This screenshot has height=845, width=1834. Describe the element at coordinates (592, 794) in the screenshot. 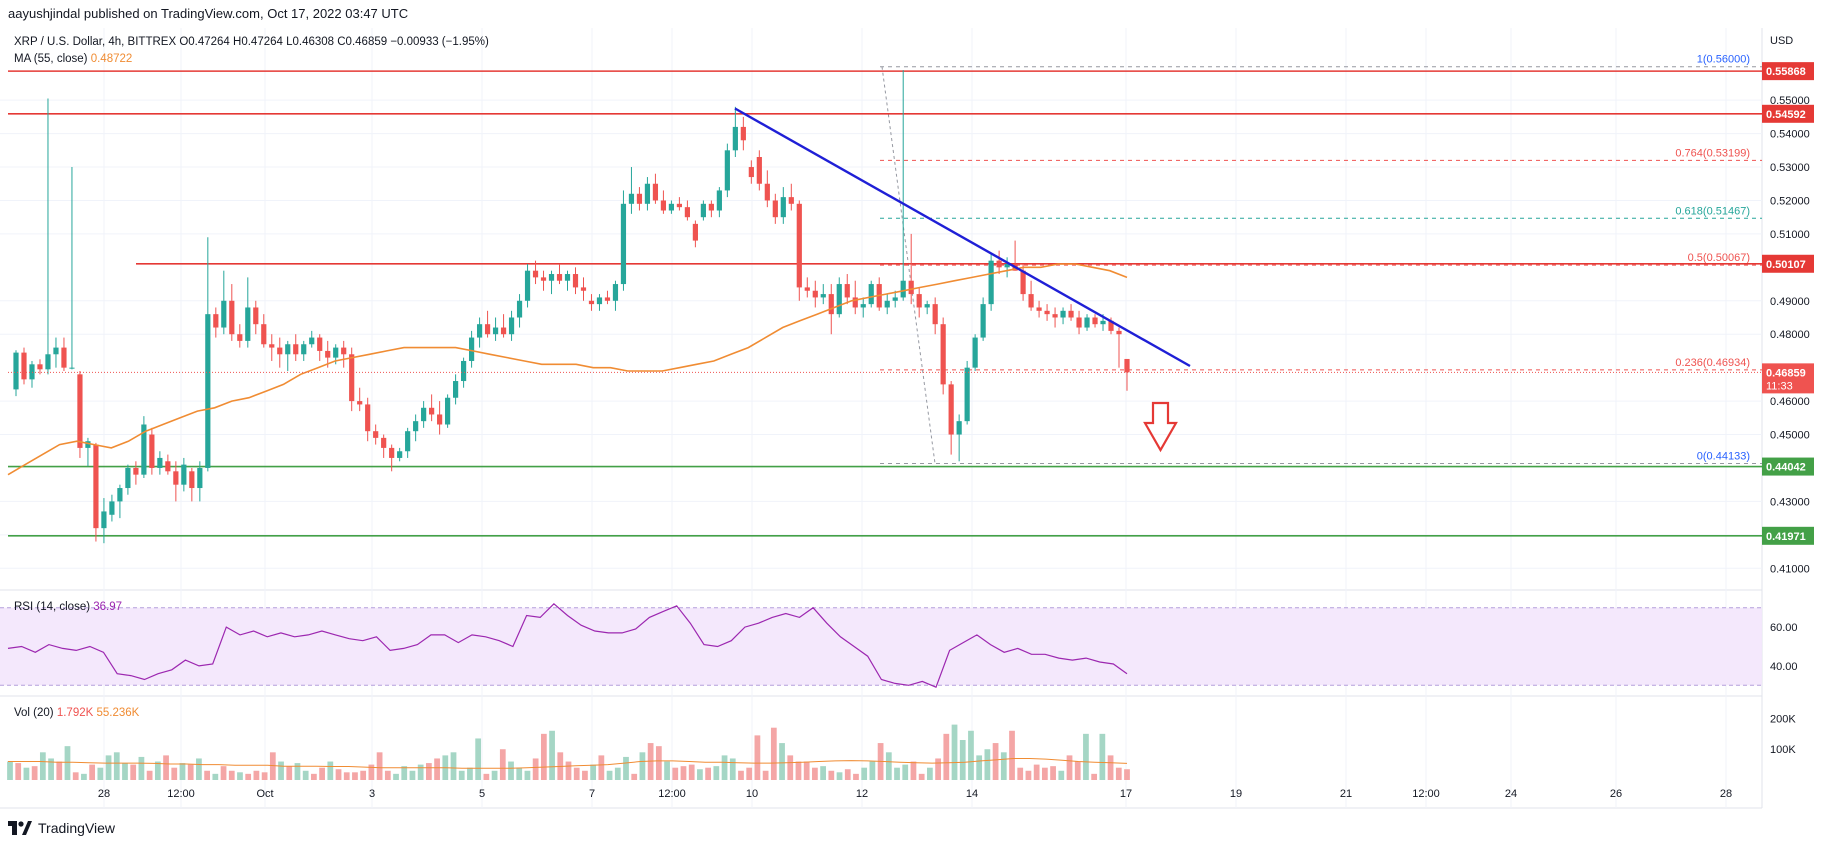

I see `x-tick-label: 7` at that location.